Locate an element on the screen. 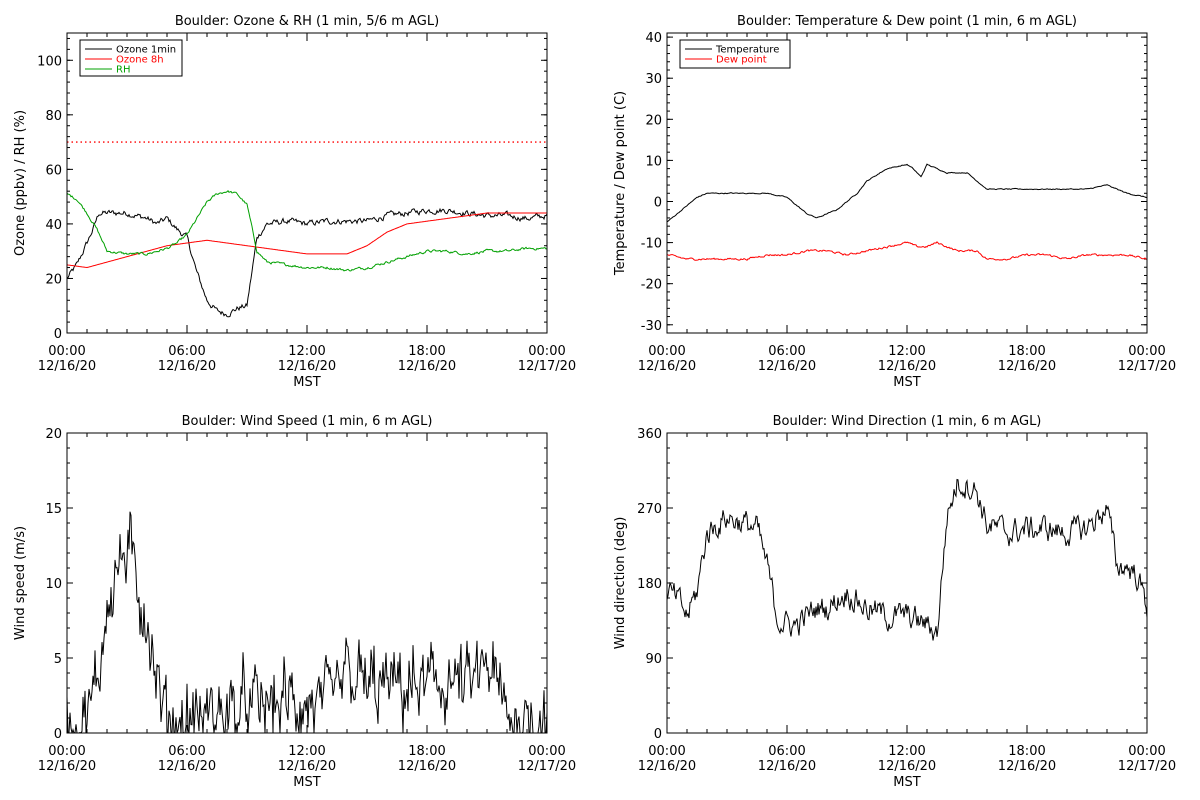  legend-label: RH is located at coordinates (123, 70).